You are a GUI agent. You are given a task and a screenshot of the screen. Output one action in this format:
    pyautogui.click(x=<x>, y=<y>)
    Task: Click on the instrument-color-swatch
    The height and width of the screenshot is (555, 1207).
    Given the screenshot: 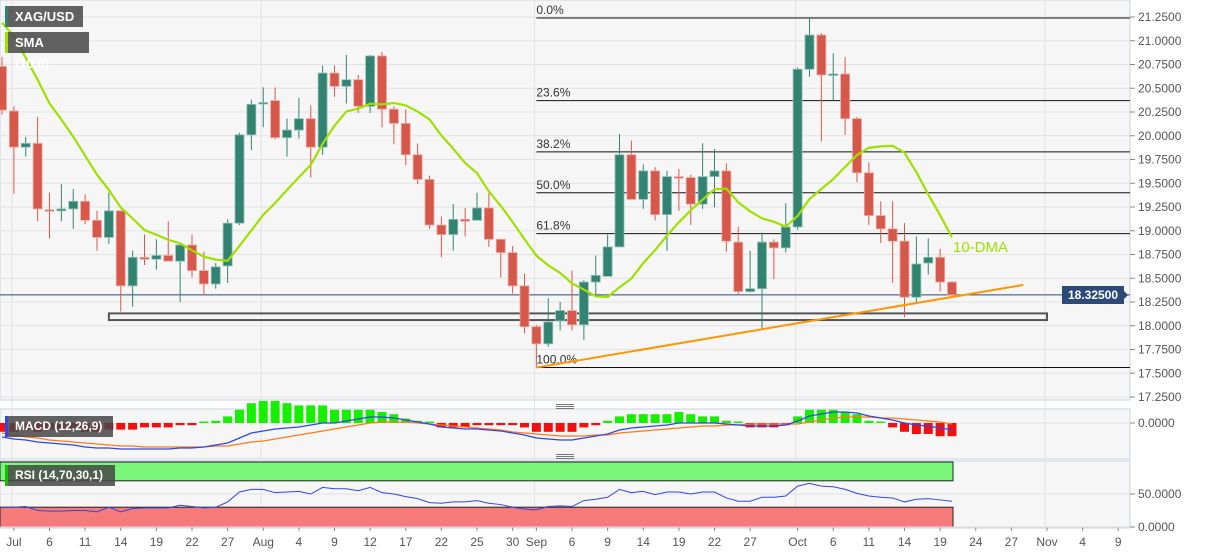 What is the action you would take?
    pyautogui.click(x=6, y=16)
    